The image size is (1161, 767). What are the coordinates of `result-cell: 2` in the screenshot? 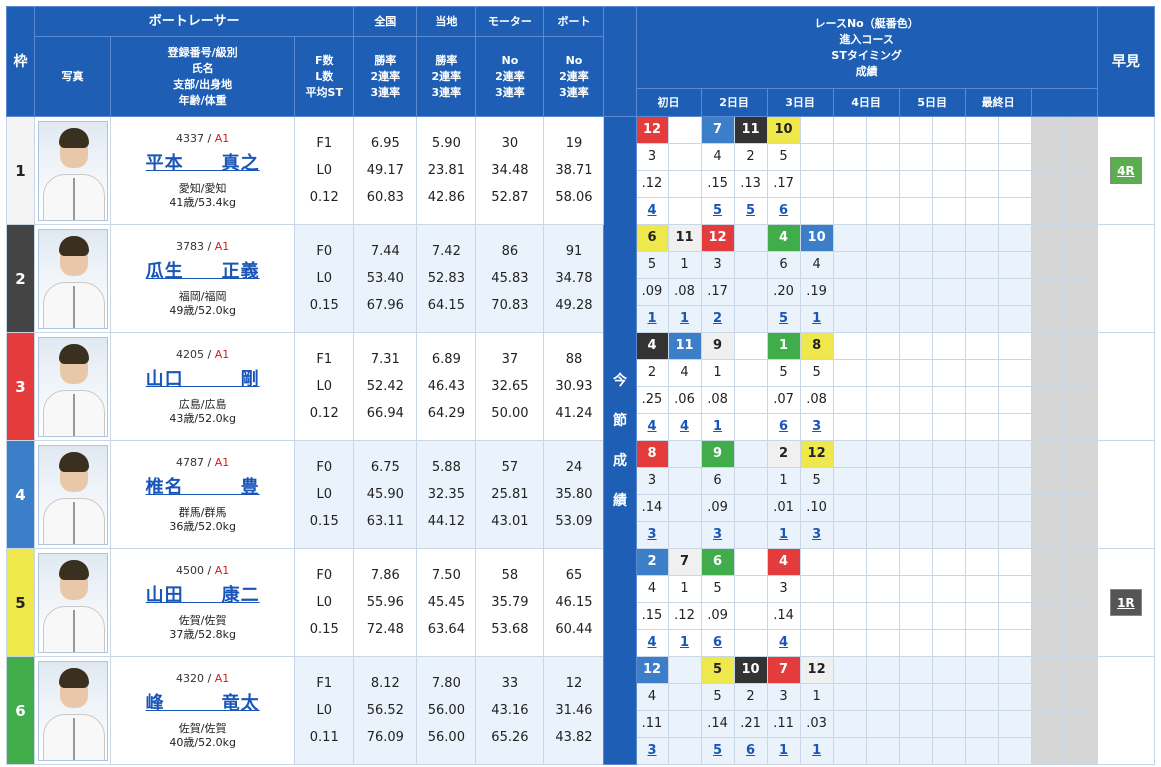 It's located at (717, 319).